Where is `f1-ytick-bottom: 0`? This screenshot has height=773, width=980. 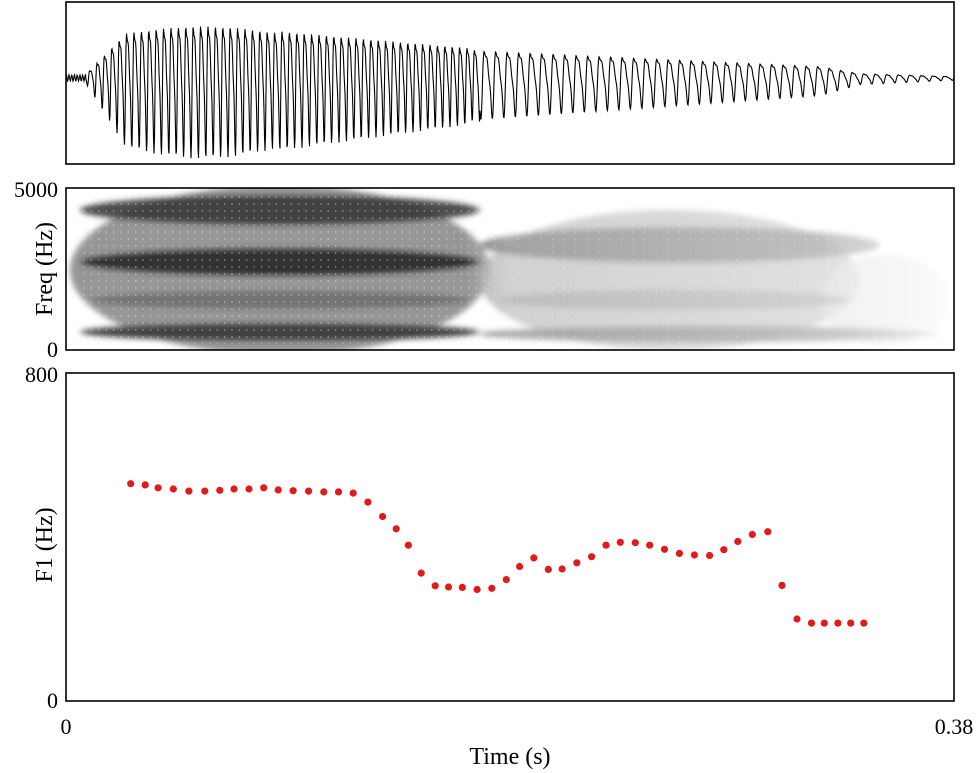 f1-ytick-bottom: 0 is located at coordinates (52, 700).